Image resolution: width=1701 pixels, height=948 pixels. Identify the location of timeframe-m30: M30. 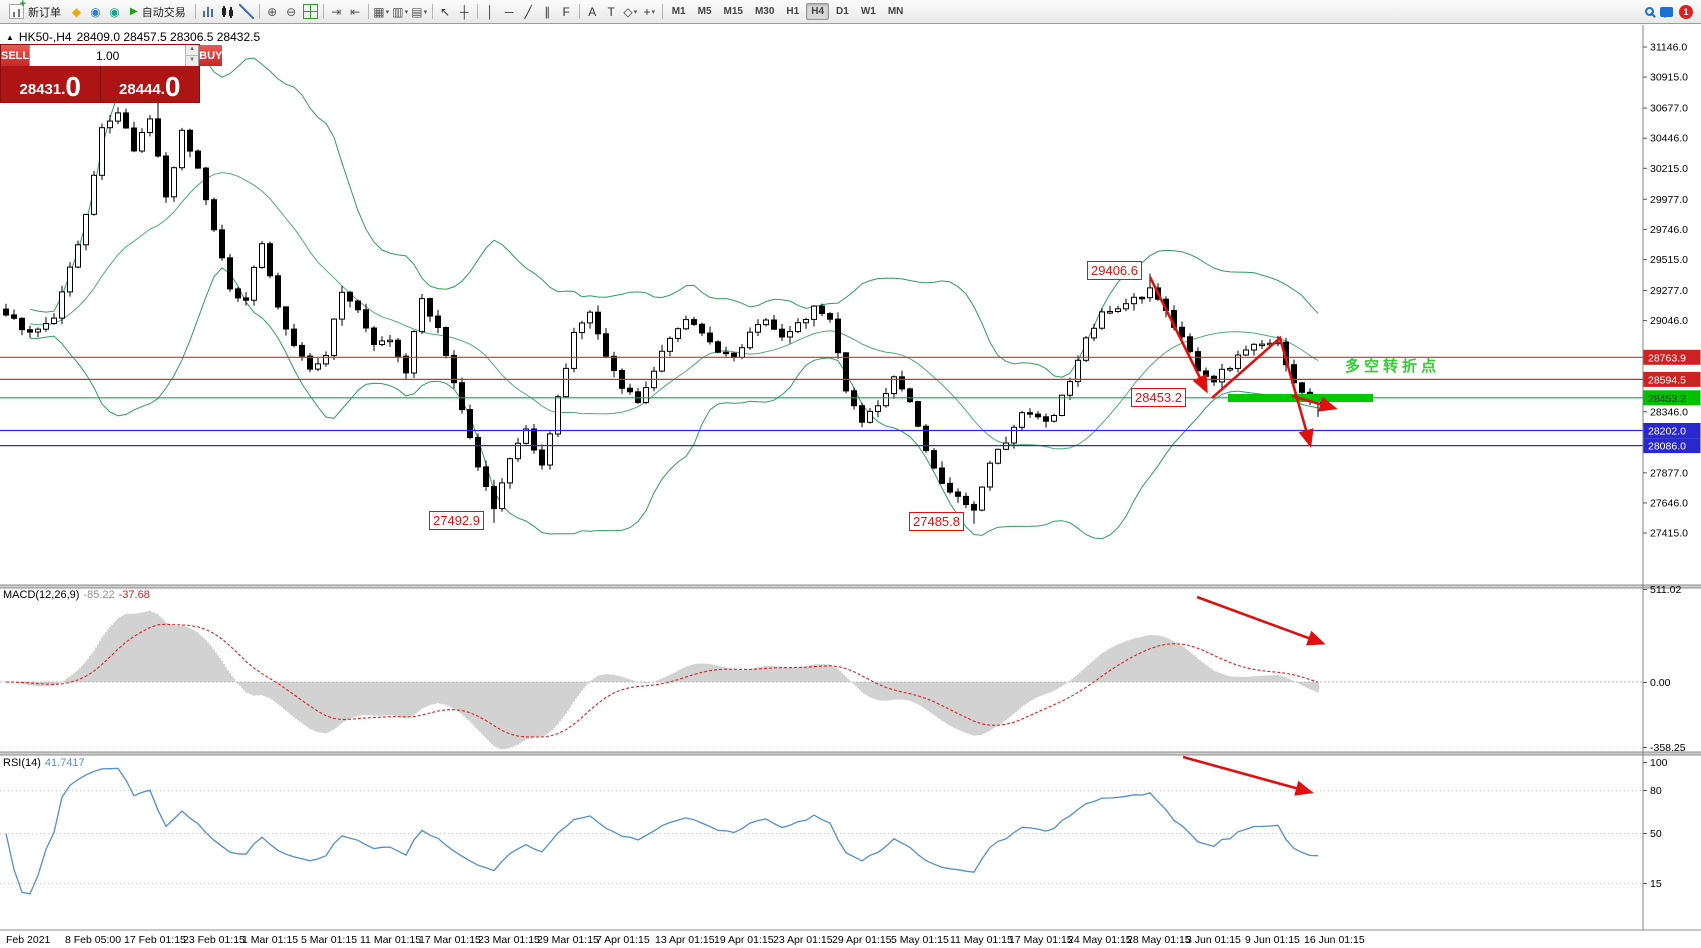
(764, 11).